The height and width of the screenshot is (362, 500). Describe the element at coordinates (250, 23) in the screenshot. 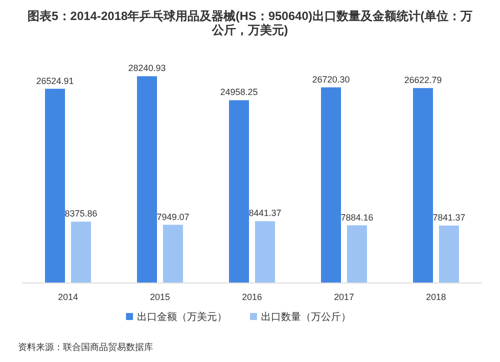

I see `chart-title: 图表5：2014-2018年乒乓球用品及器械(HS：950640)出口数量及金额统计(单位：万公斤，万美元)` at that location.